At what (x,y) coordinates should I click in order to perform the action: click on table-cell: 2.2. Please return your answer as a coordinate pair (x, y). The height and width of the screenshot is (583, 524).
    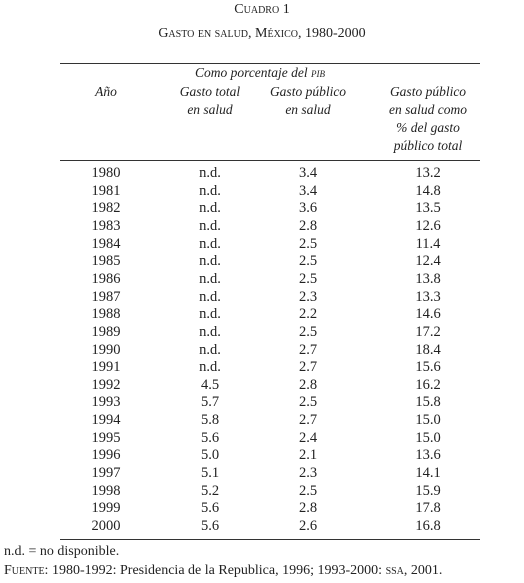
    Looking at the image, I should click on (308, 314).